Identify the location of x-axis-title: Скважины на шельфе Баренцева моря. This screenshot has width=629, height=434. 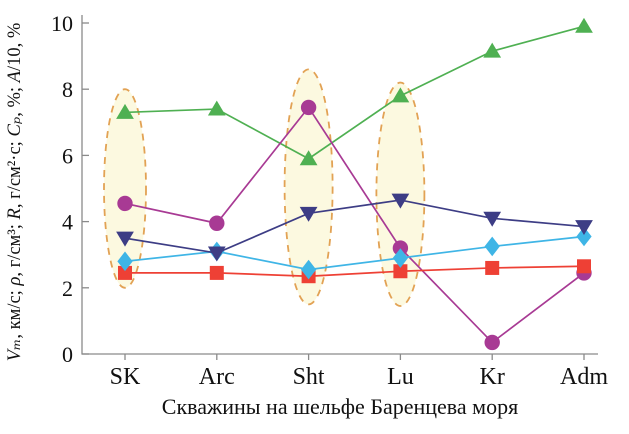
(340, 406).